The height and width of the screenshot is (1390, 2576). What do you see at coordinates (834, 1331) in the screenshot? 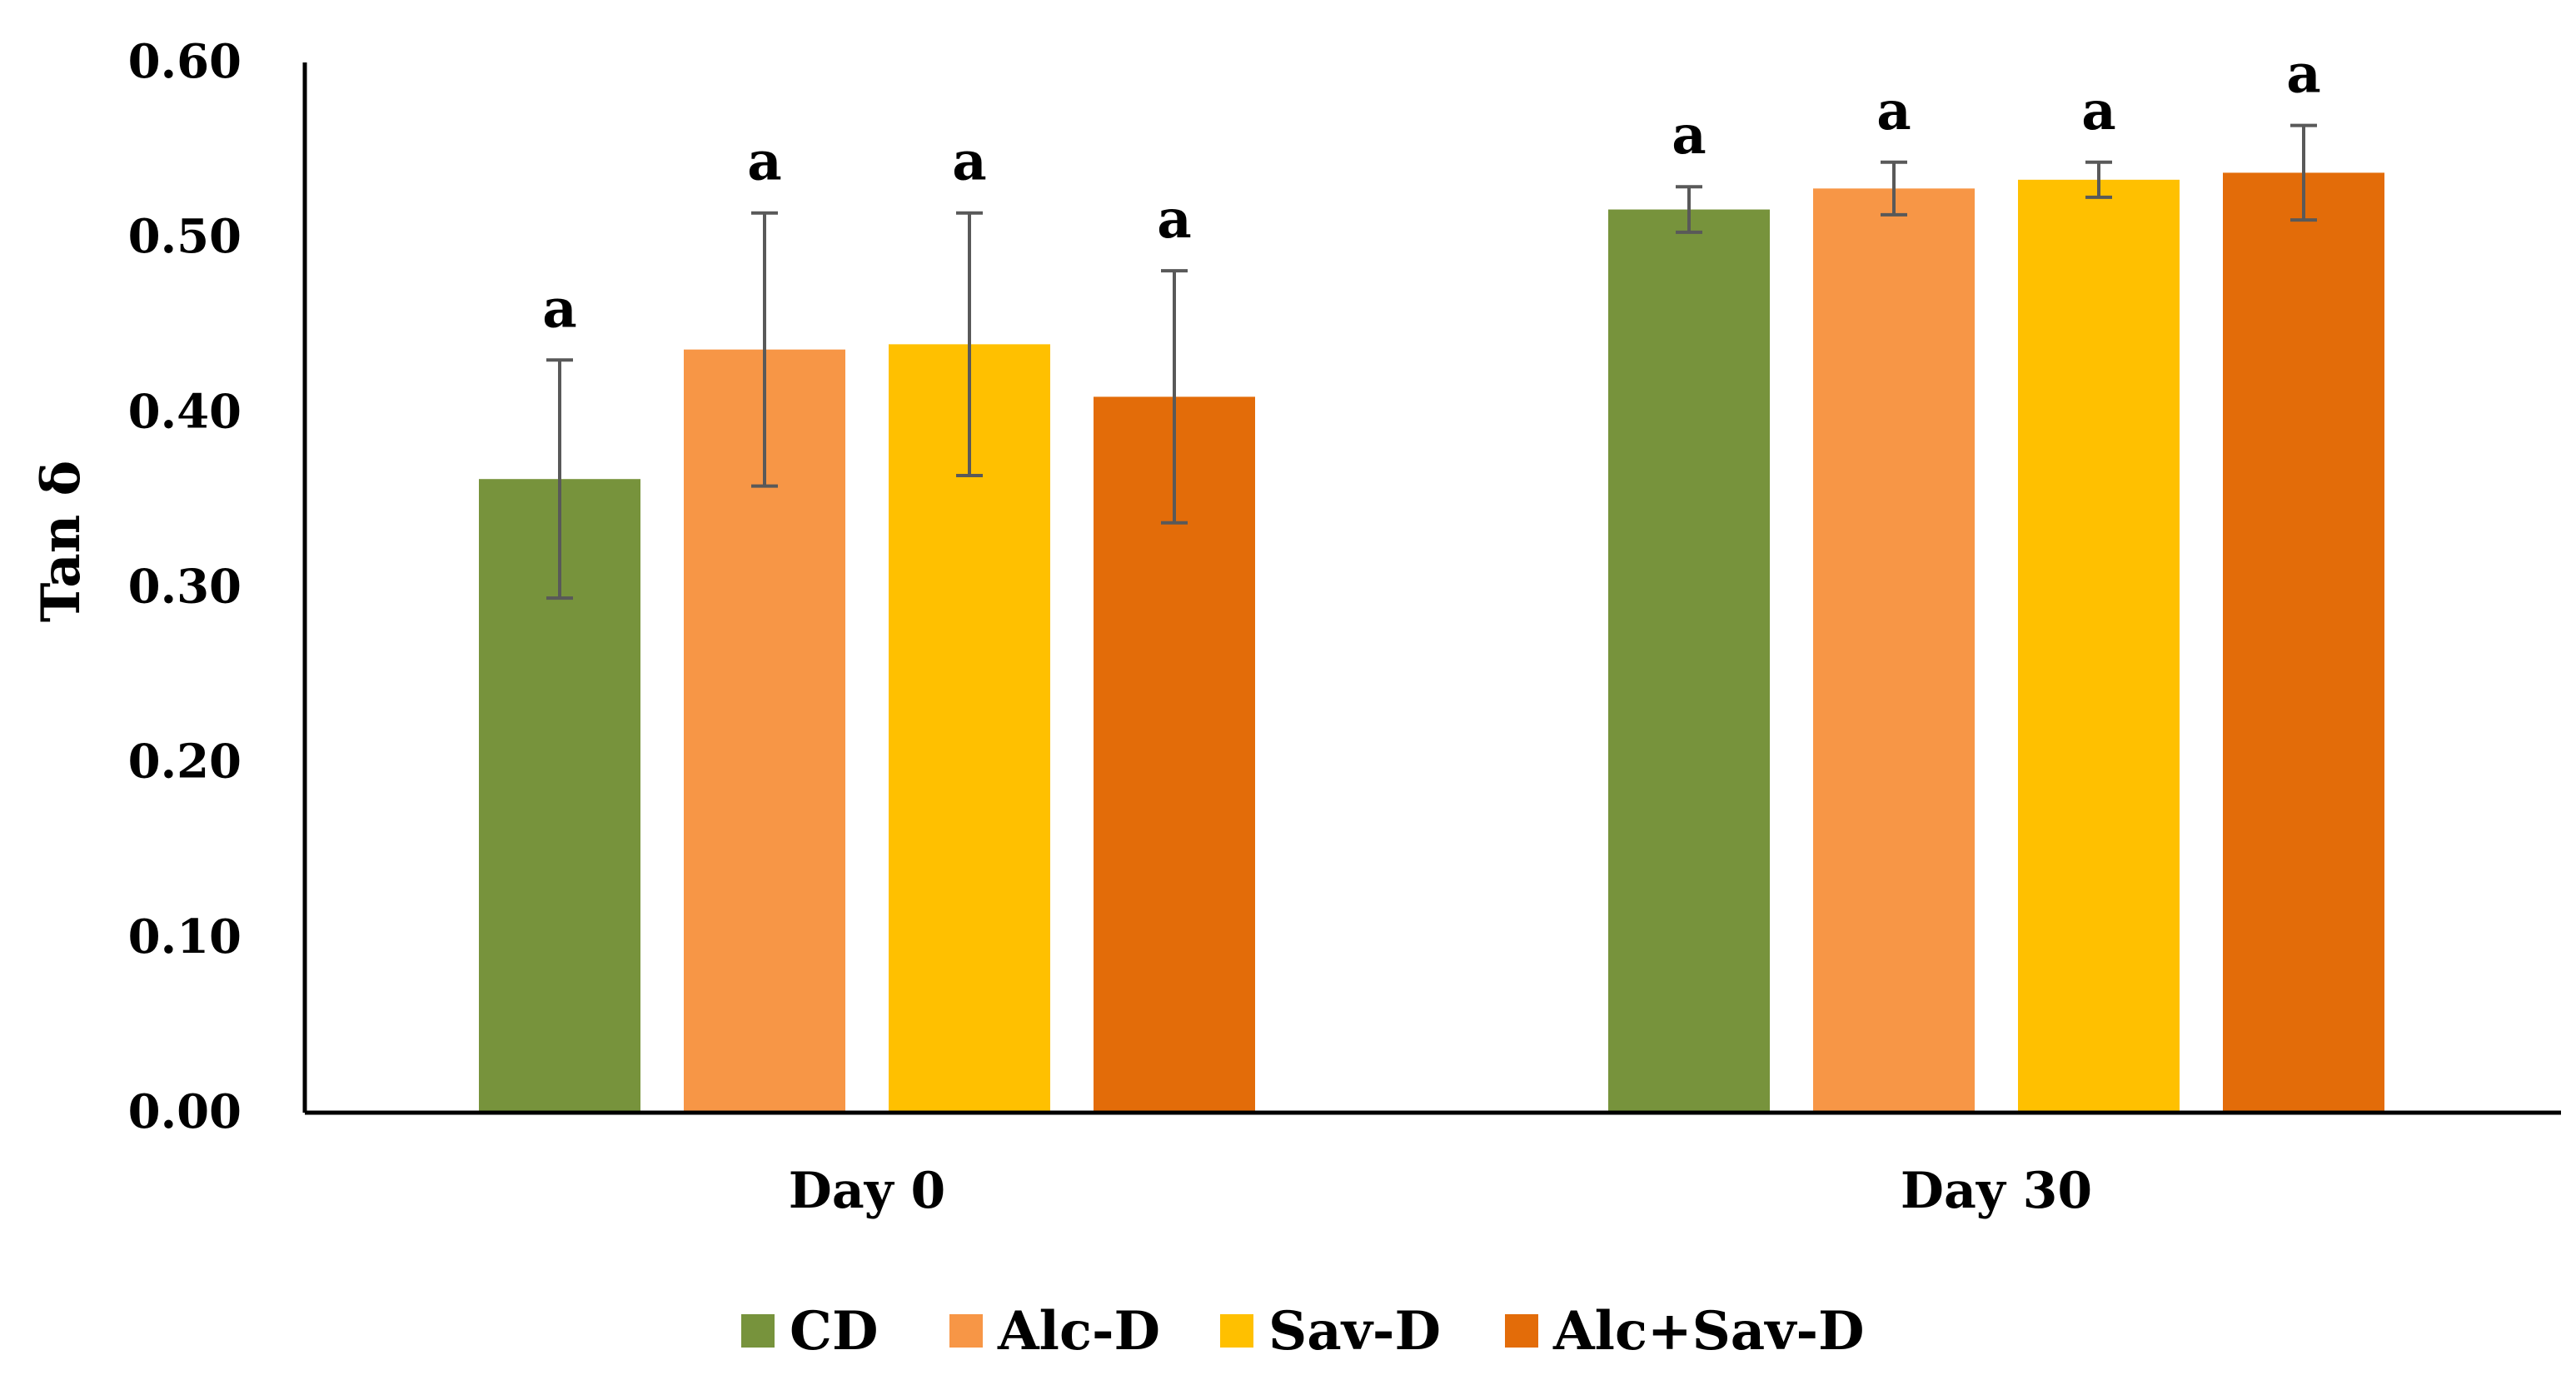
I see `legend-label: CD` at bounding box center [834, 1331].